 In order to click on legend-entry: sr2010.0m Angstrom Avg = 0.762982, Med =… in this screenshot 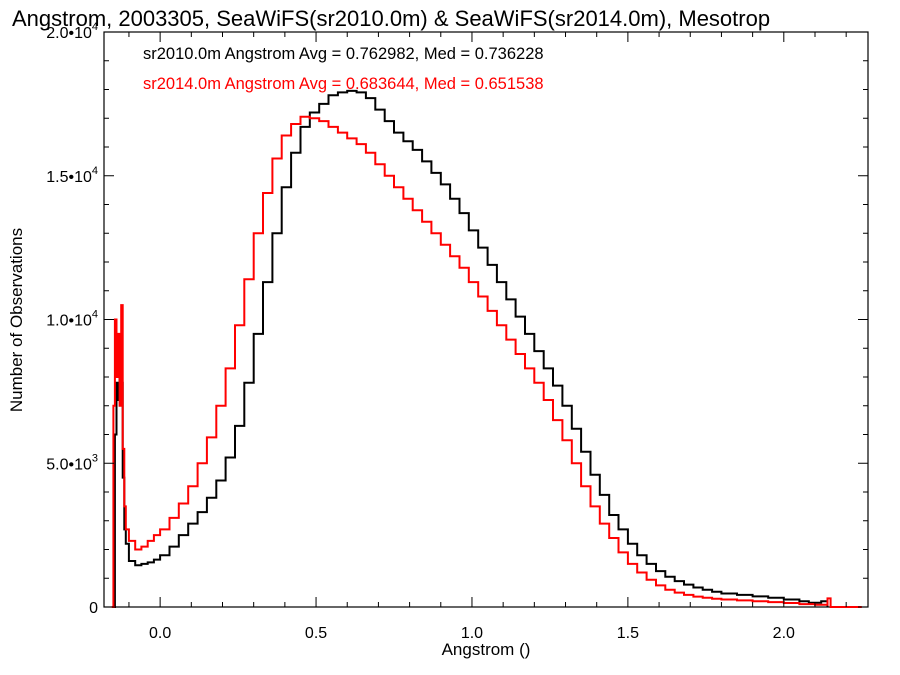, I will do `click(343, 54)`.